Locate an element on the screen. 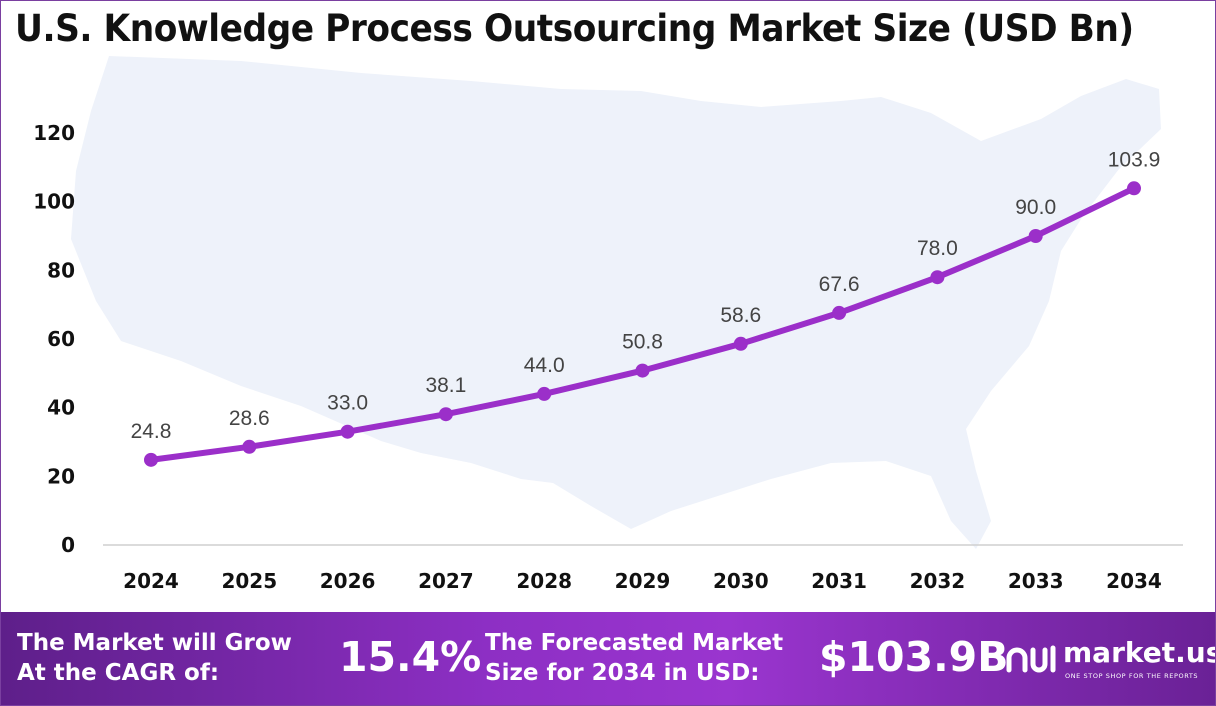 This screenshot has width=1216, height=706. data-label: 50.8 is located at coordinates (642, 342).